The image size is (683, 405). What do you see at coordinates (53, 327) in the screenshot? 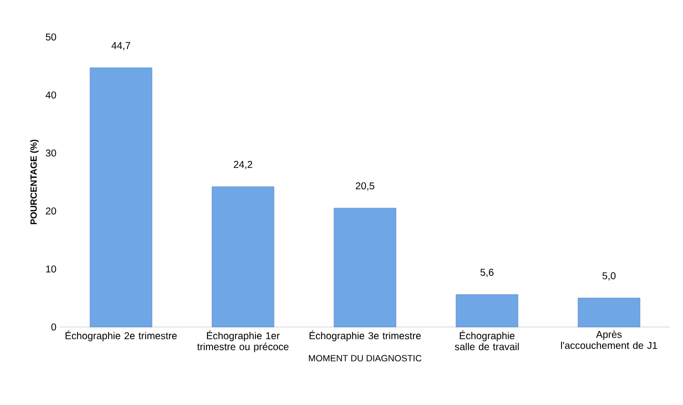
I see `y-tick-label: 0` at bounding box center [53, 327].